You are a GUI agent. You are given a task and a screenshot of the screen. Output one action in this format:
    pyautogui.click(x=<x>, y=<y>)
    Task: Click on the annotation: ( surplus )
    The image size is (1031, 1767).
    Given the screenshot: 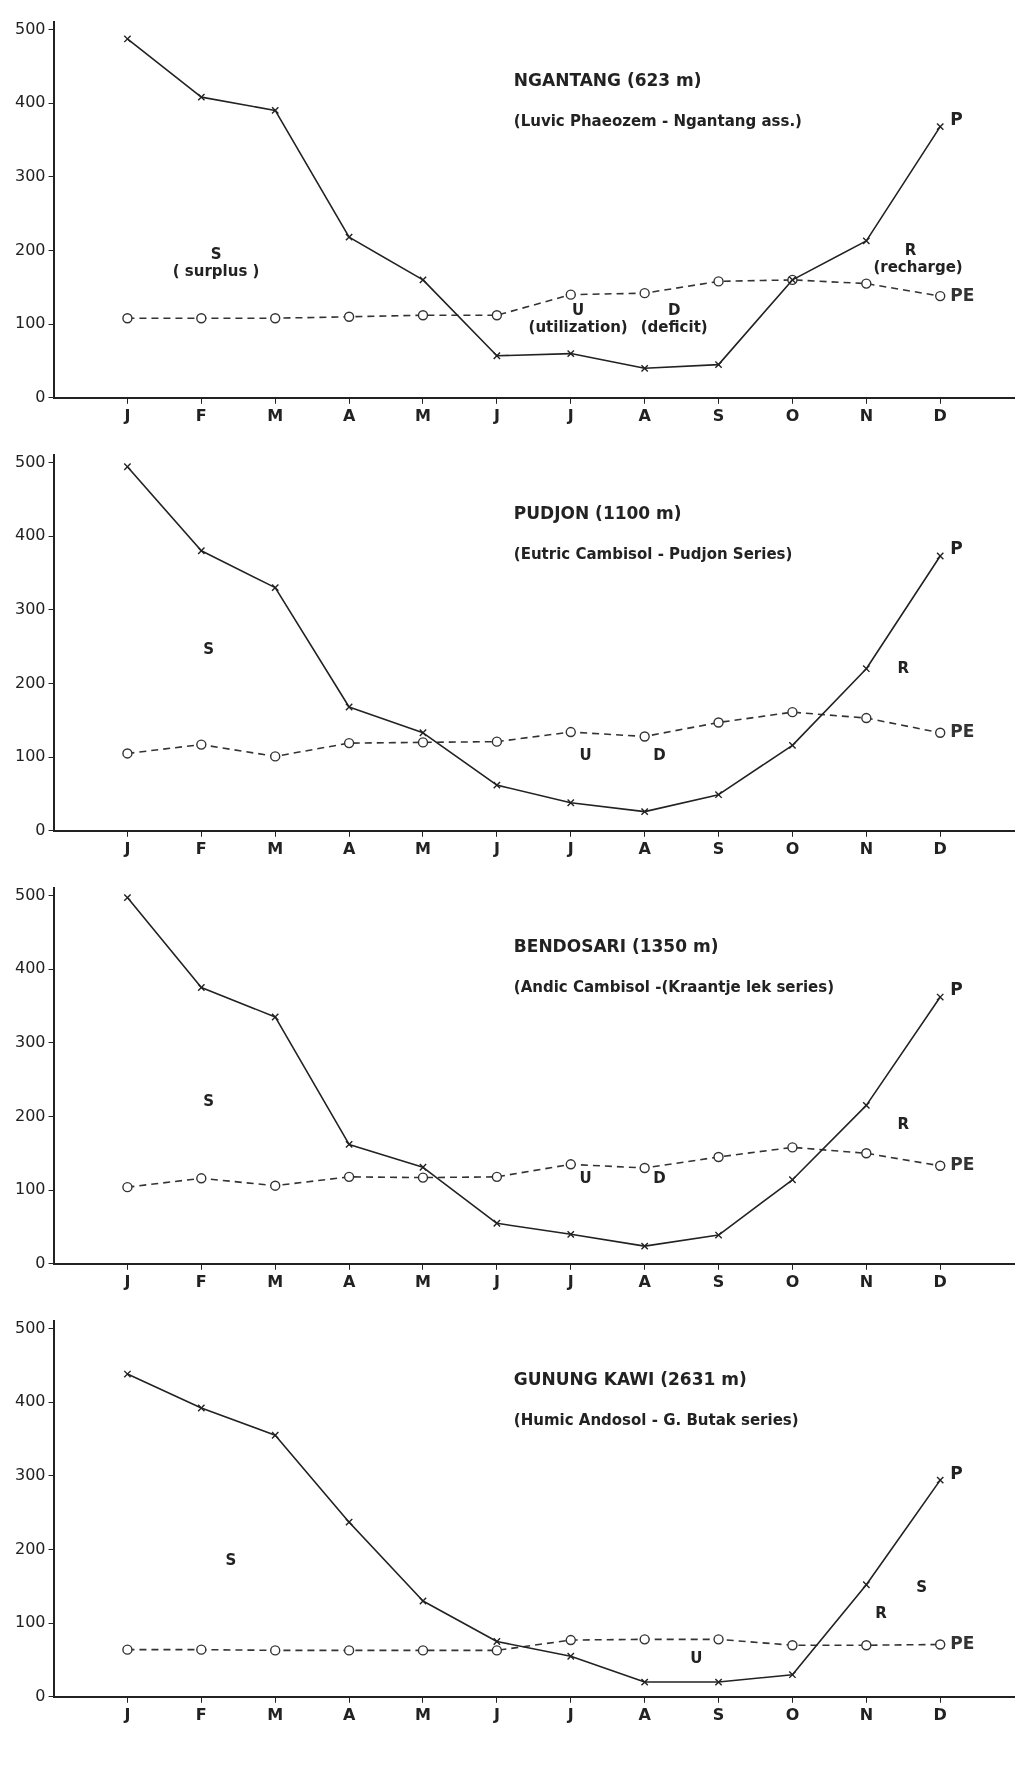 What is the action you would take?
    pyautogui.click(x=216, y=270)
    